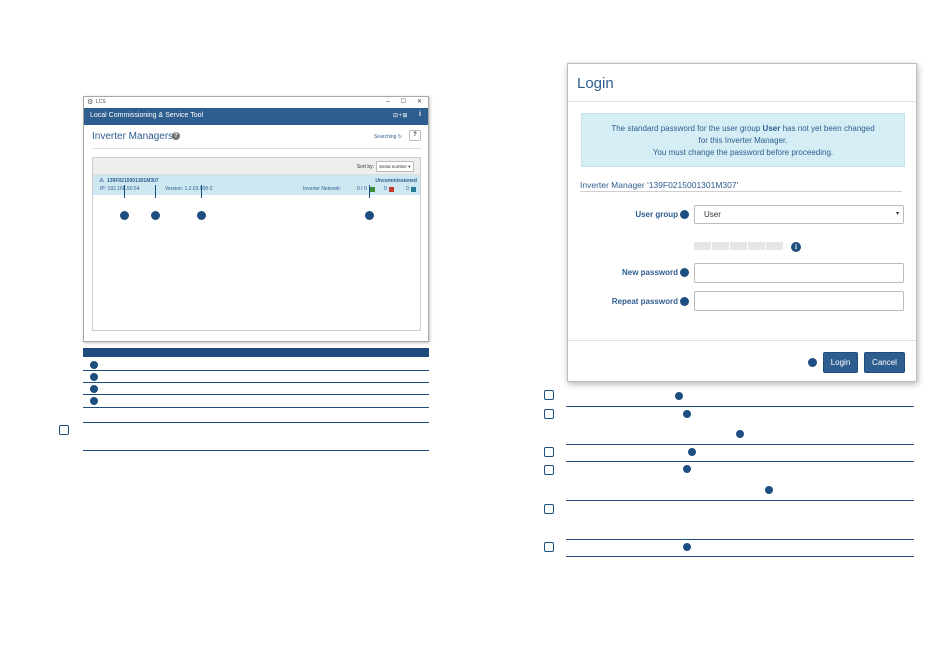 The height and width of the screenshot is (667, 950). Describe the element at coordinates (176, 136) in the screenshot. I see `help-icon: ?` at that location.